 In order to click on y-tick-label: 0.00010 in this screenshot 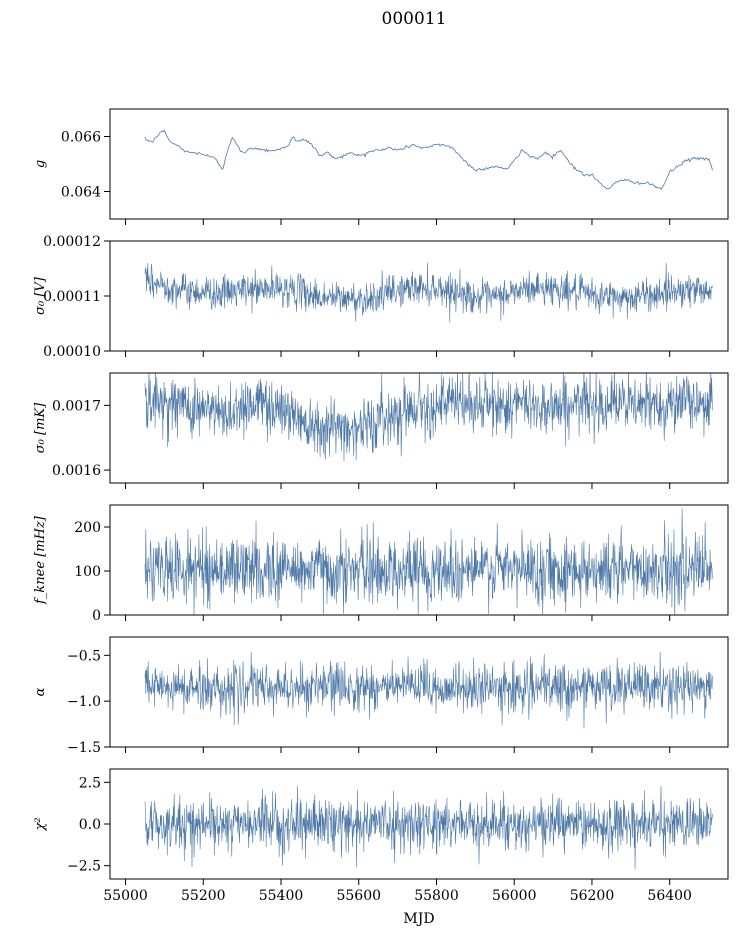, I will do `click(72, 352)`.